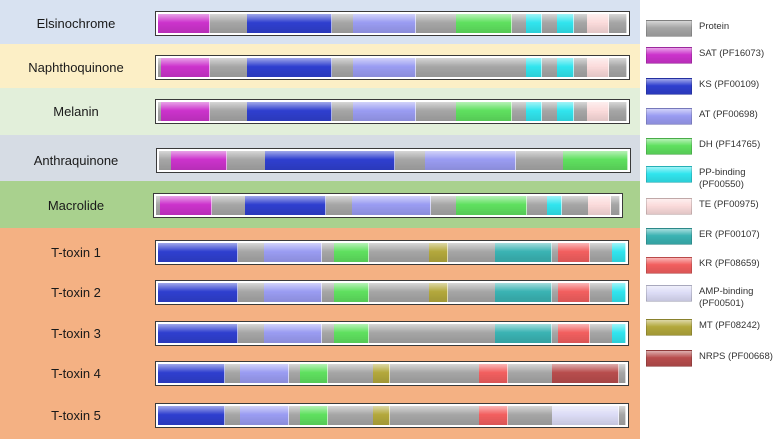  Describe the element at coordinates (728, 114) in the screenshot. I see `legend-label: AT (PF00698)` at that location.